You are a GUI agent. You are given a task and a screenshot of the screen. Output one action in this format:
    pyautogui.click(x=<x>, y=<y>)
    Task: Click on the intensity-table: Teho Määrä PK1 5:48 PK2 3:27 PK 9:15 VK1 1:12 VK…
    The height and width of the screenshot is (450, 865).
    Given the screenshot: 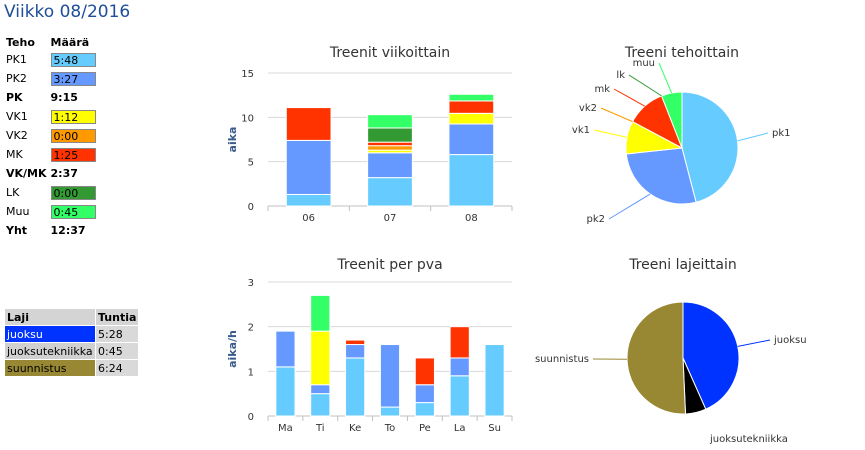 What is the action you would take?
    pyautogui.click(x=51, y=137)
    